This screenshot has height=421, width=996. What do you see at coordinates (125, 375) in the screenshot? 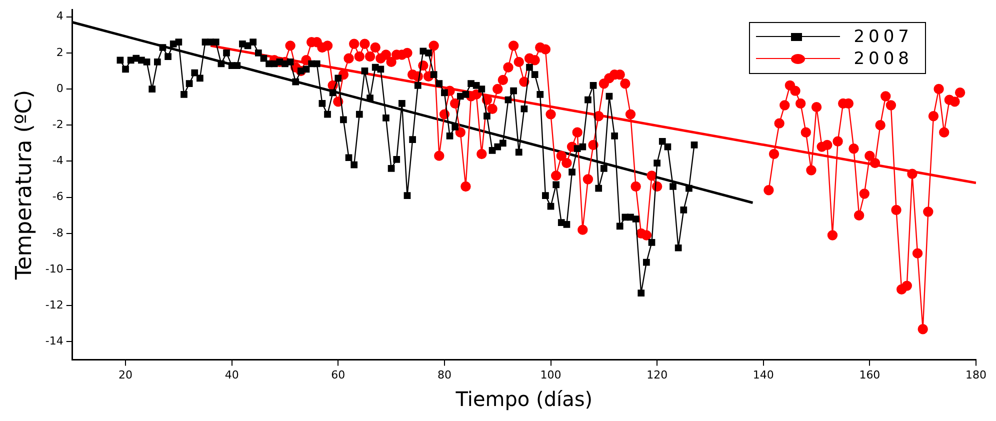
I see `x-tick-label: 20` at bounding box center [125, 375].